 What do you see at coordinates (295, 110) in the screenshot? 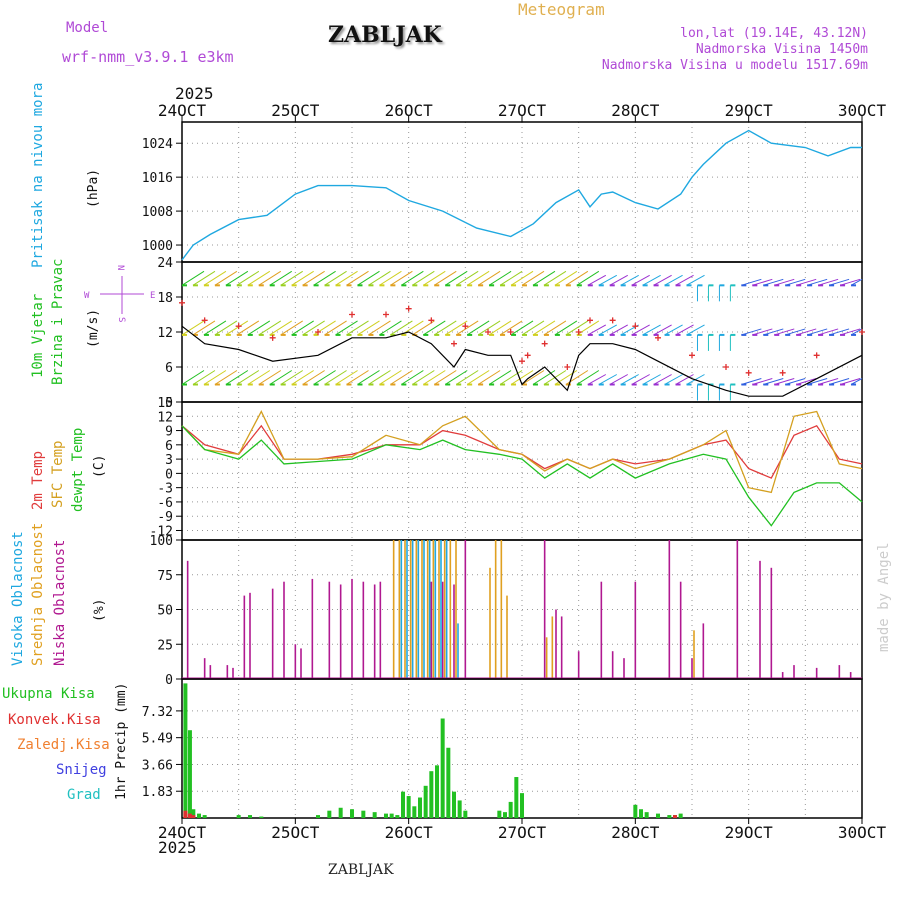
I see `date-label-top: 25OCT` at bounding box center [295, 110].